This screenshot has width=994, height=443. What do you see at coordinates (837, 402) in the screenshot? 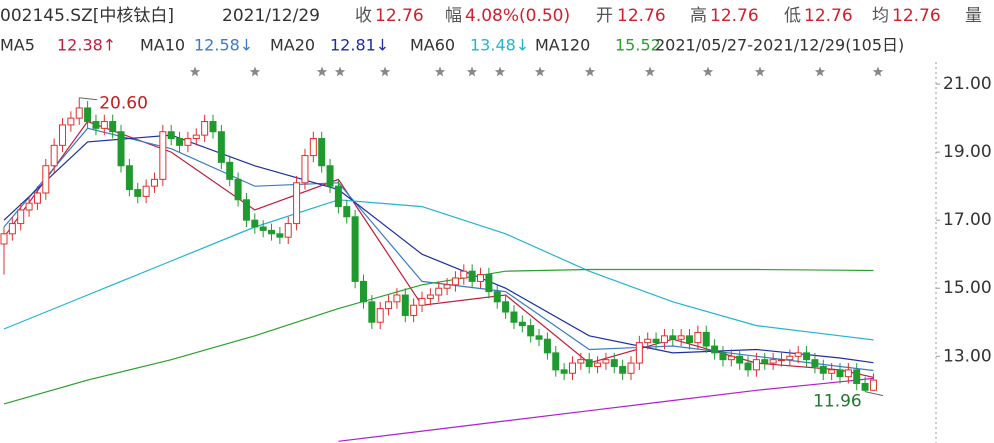
I see `annotation-label: 11.96` at bounding box center [837, 402].